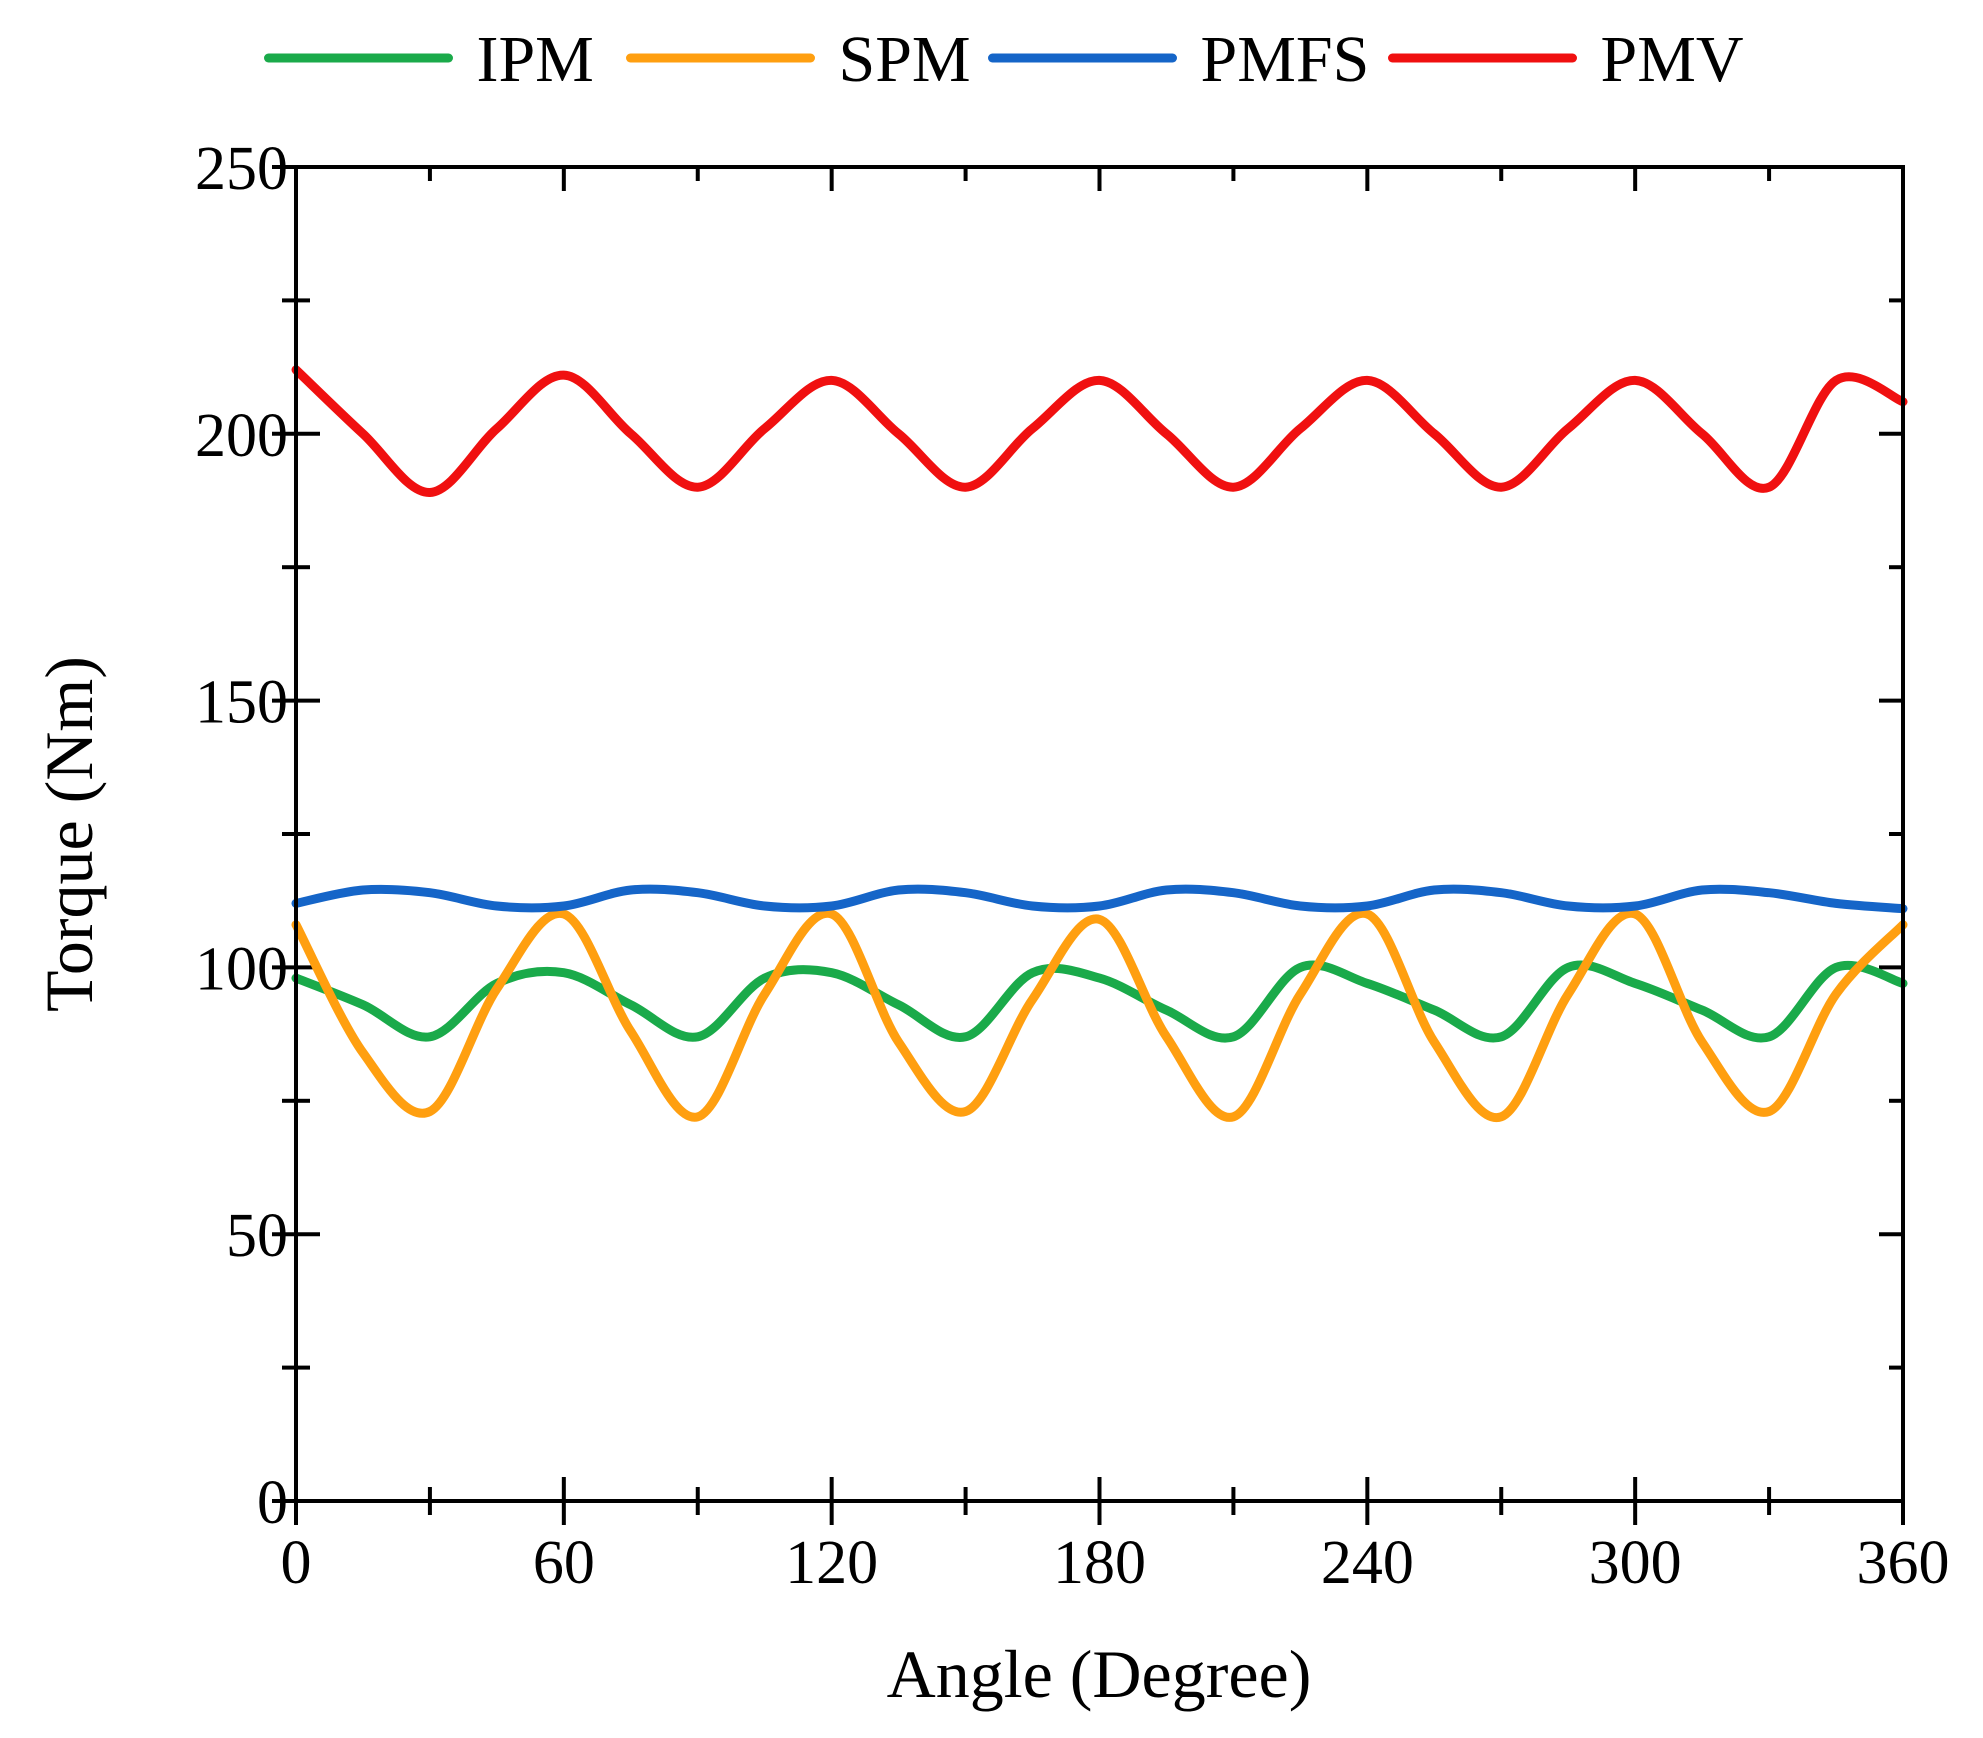 The image size is (1983, 1738). I want to click on series-line-spm, so click(1099, 1015).